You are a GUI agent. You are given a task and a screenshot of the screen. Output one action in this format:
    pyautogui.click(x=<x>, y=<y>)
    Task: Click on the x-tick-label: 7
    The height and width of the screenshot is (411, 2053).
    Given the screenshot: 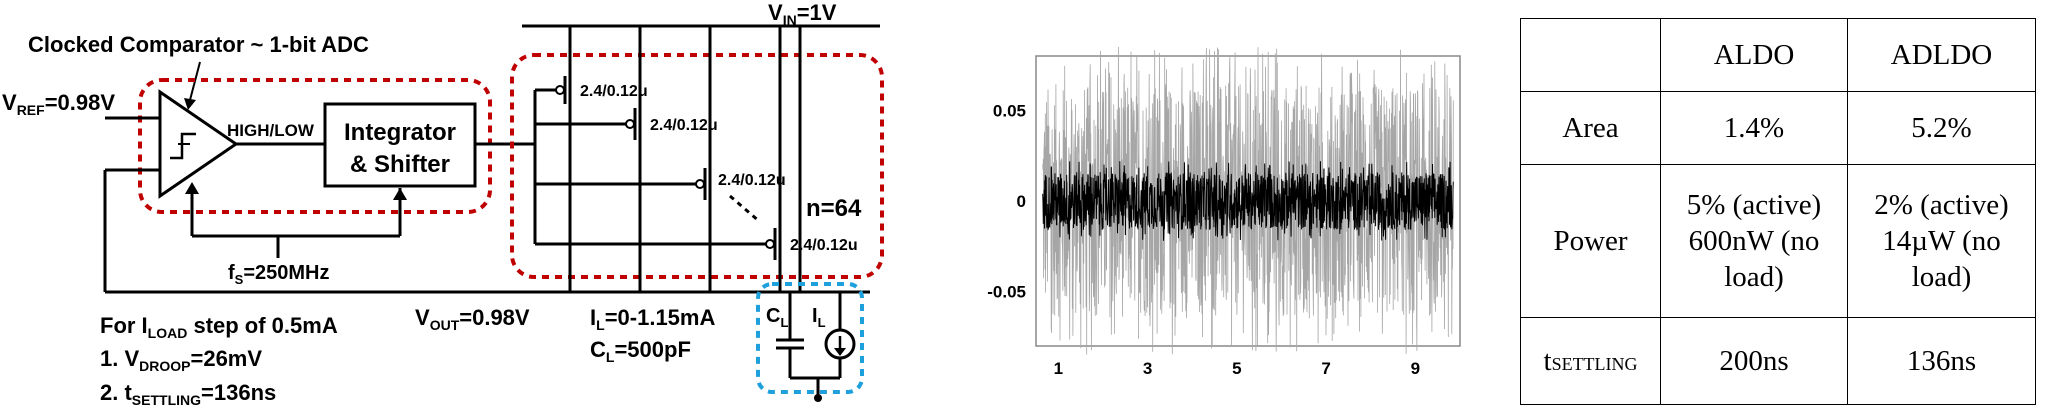 What is the action you would take?
    pyautogui.click(x=1325, y=368)
    